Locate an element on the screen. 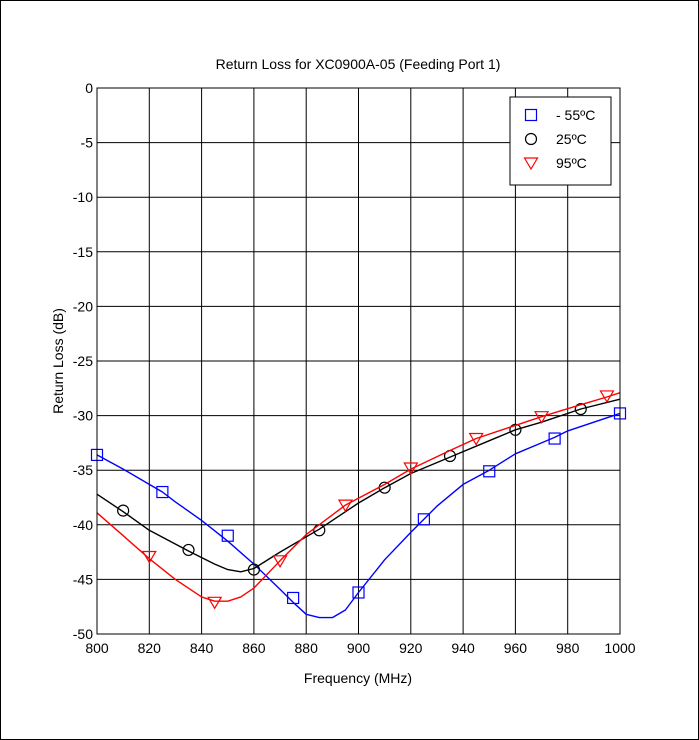 The width and height of the screenshot is (699, 740). y-tick-label: -30 is located at coordinates (83, 416).